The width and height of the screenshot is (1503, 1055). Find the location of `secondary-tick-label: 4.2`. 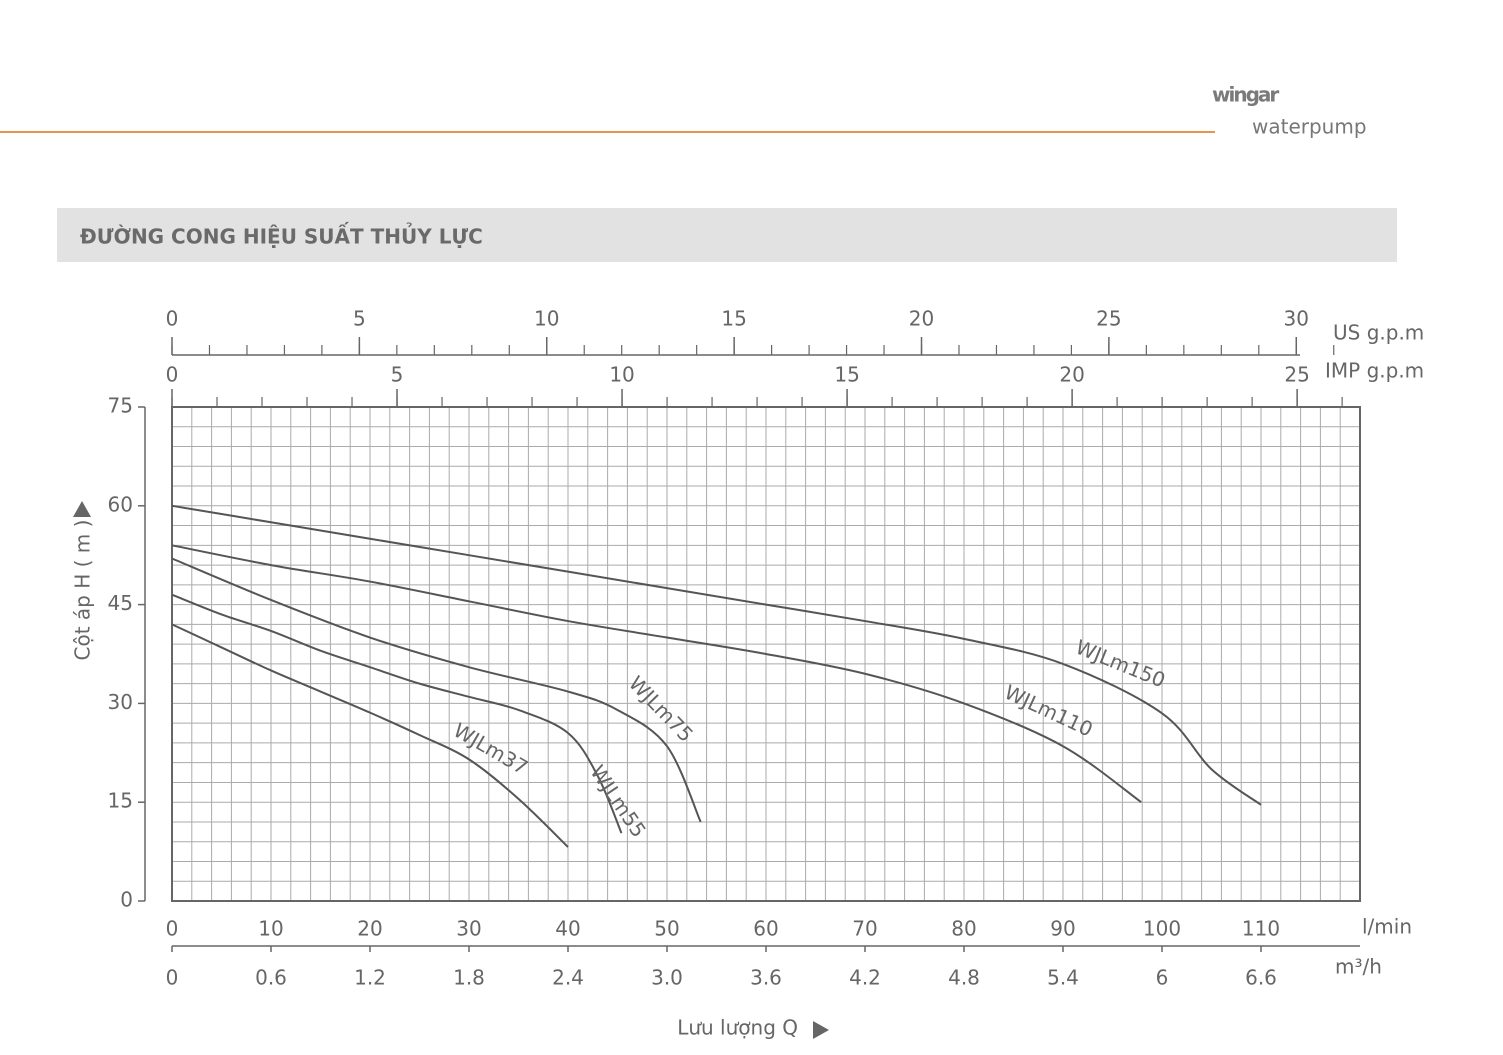

secondary-tick-label: 4.2 is located at coordinates (865, 978).